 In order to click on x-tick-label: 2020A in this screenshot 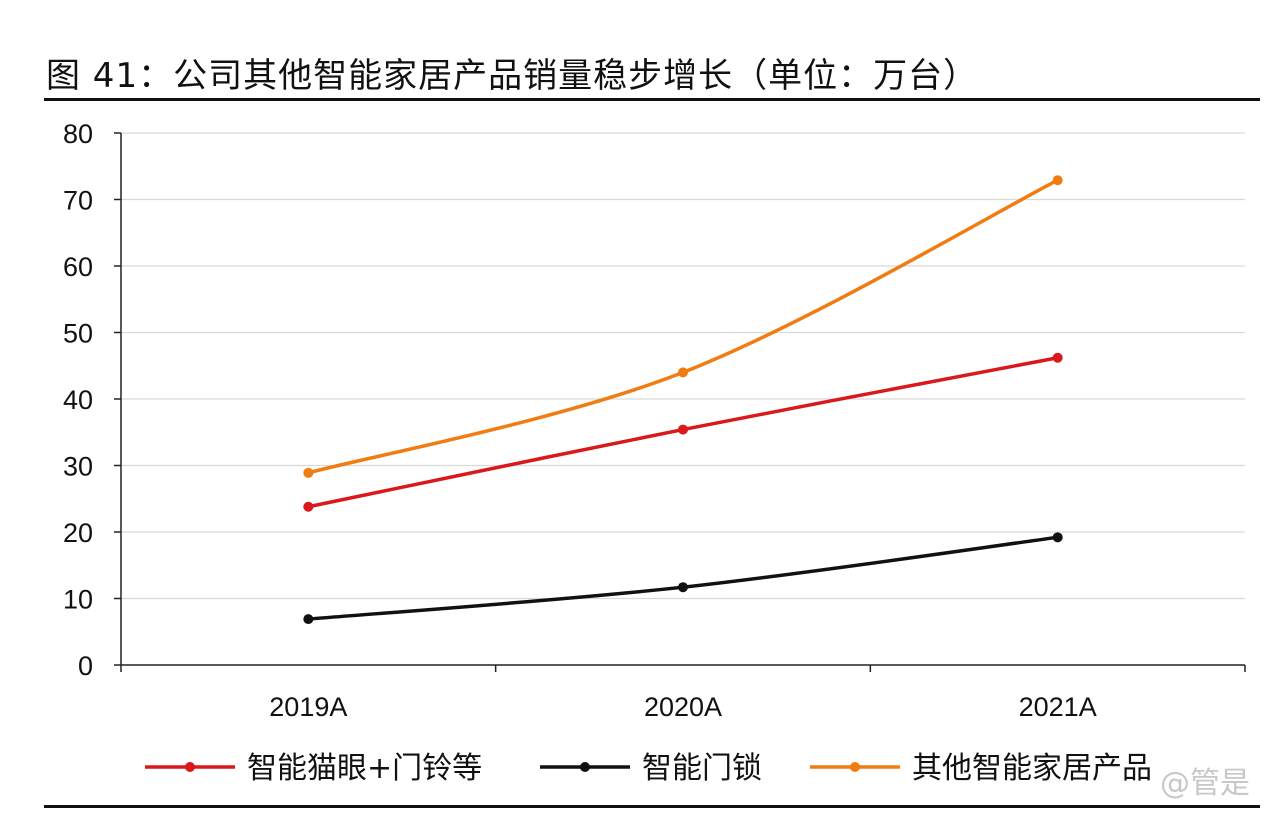, I will do `click(683, 707)`.